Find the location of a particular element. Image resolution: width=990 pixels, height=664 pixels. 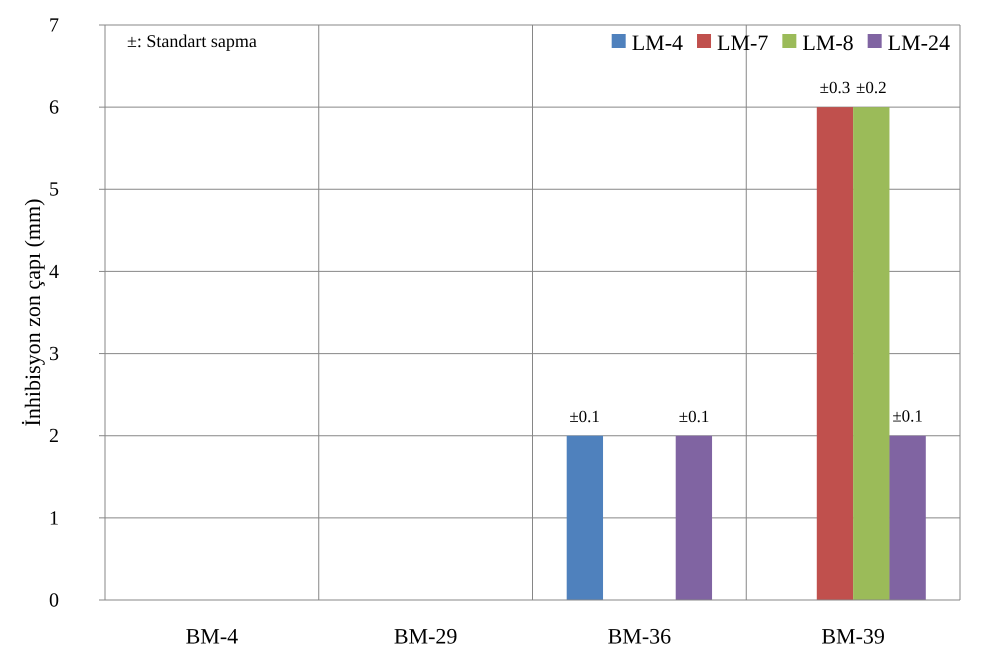

y-tick-label: 3 is located at coordinates (54, 353).